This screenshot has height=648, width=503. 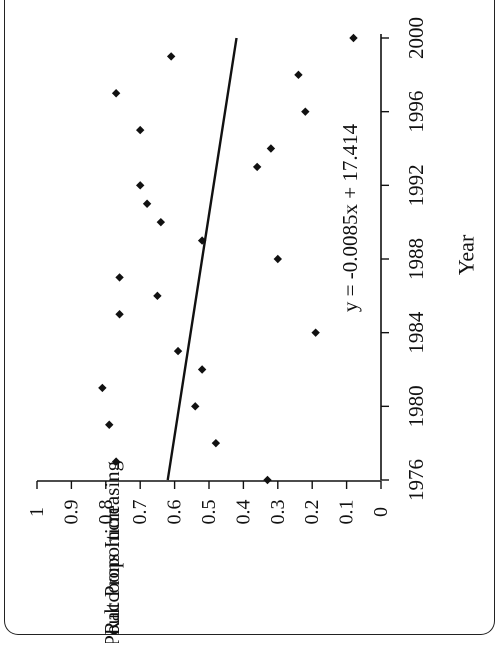 What do you see at coordinates (416, 112) in the screenshot?
I see `year-tick-label: 1996` at bounding box center [416, 112].